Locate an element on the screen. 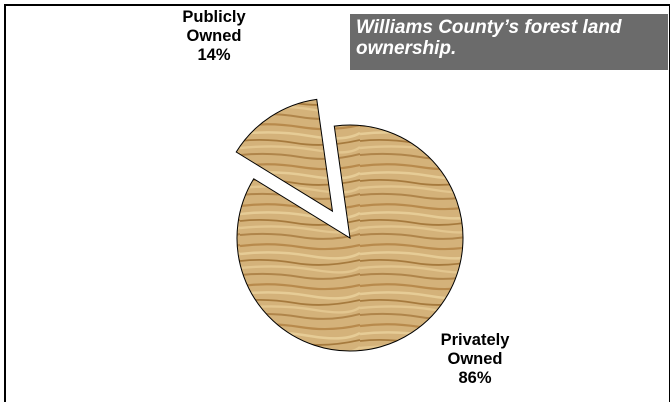  chart-title: Williams County’s forest land ownership. is located at coordinates (509, 42).